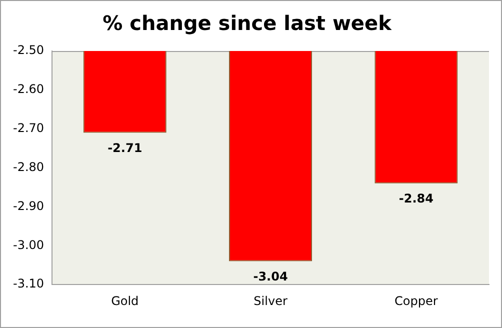  Describe the element at coordinates (28, 127) in the screenshot. I see `y-tick-label: -2.70` at that location.